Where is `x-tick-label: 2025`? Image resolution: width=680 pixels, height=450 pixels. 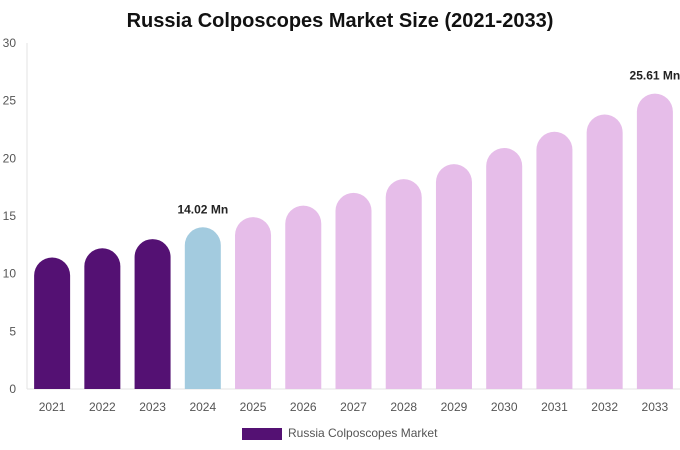 x-tick-label: 2025 is located at coordinates (253, 407).